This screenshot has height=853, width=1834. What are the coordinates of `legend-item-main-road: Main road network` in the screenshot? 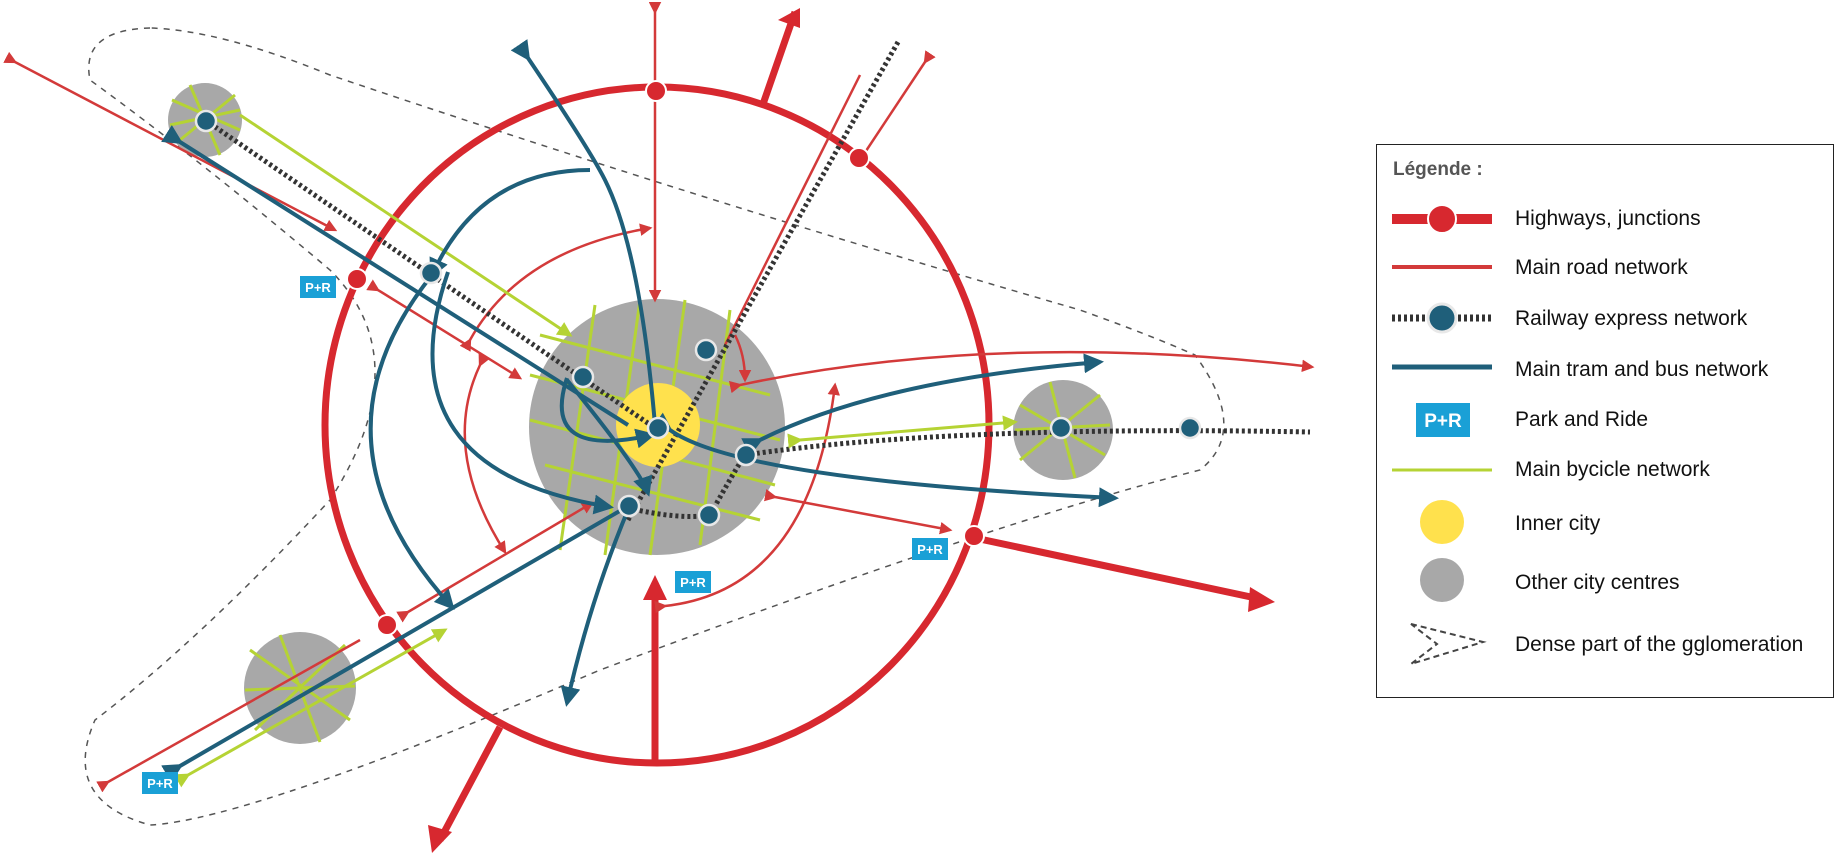 It's located at (1605, 268).